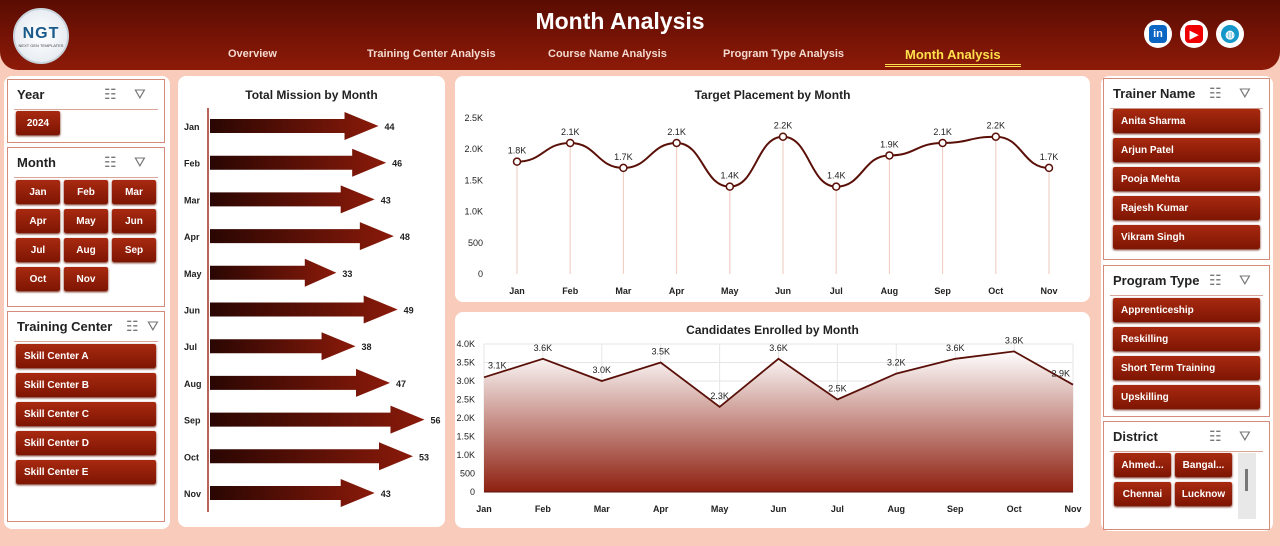 Image resolution: width=1280 pixels, height=546 pixels. I want to click on month-item: Oct, so click(38, 279).